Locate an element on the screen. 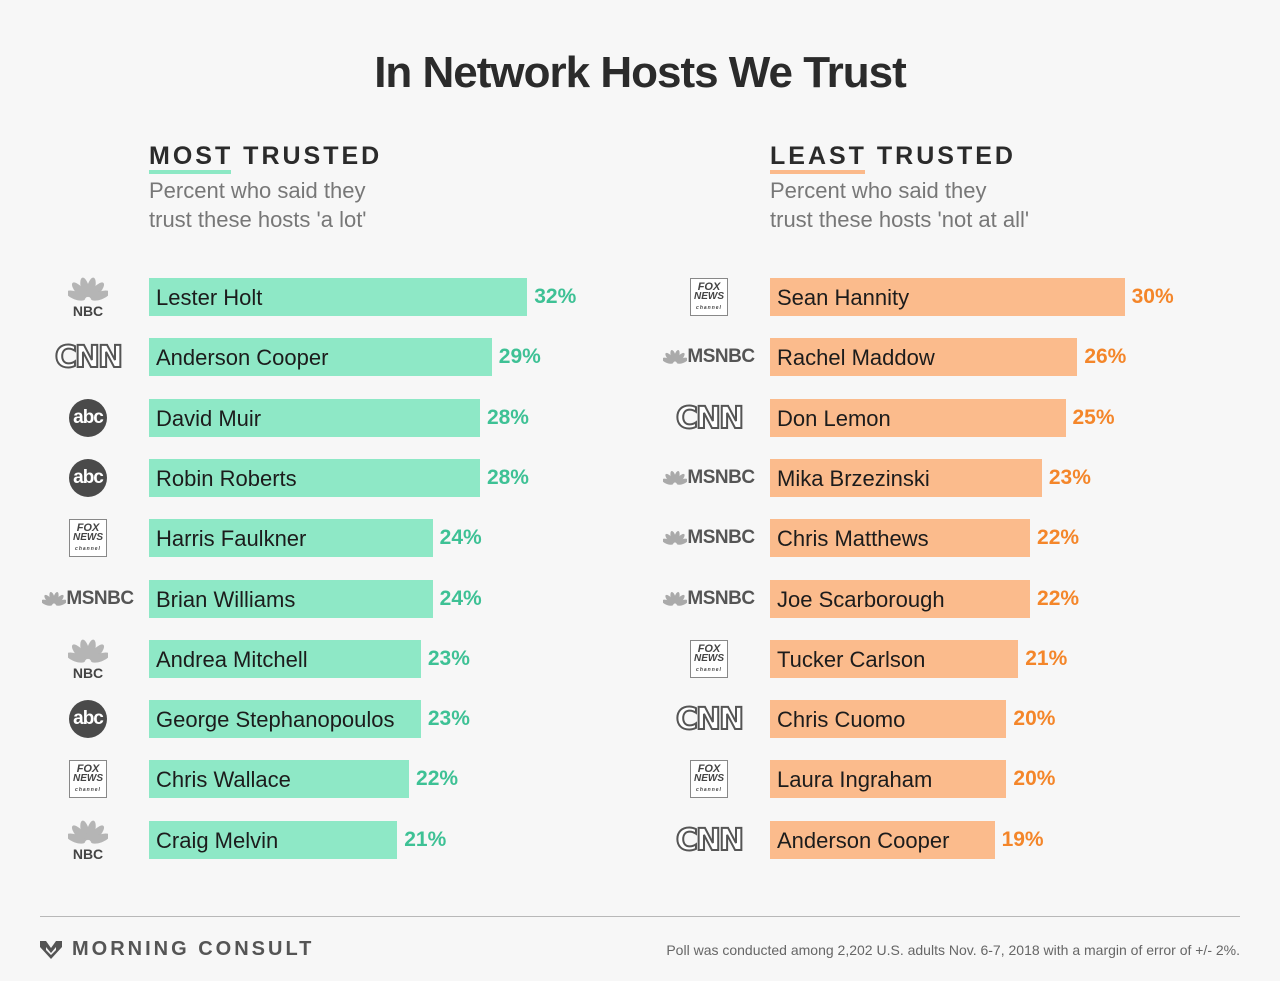 This screenshot has width=1280, height=981. least-trusted-host-name: Rachel Maddow is located at coordinates (856, 357).